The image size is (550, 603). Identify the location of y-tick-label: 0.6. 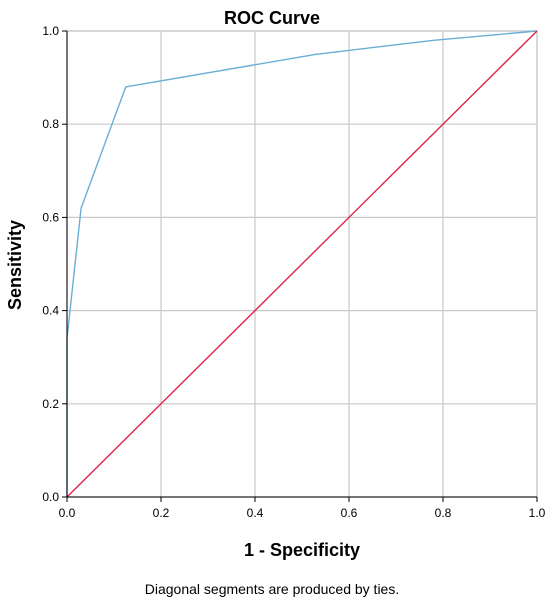
(50, 217).